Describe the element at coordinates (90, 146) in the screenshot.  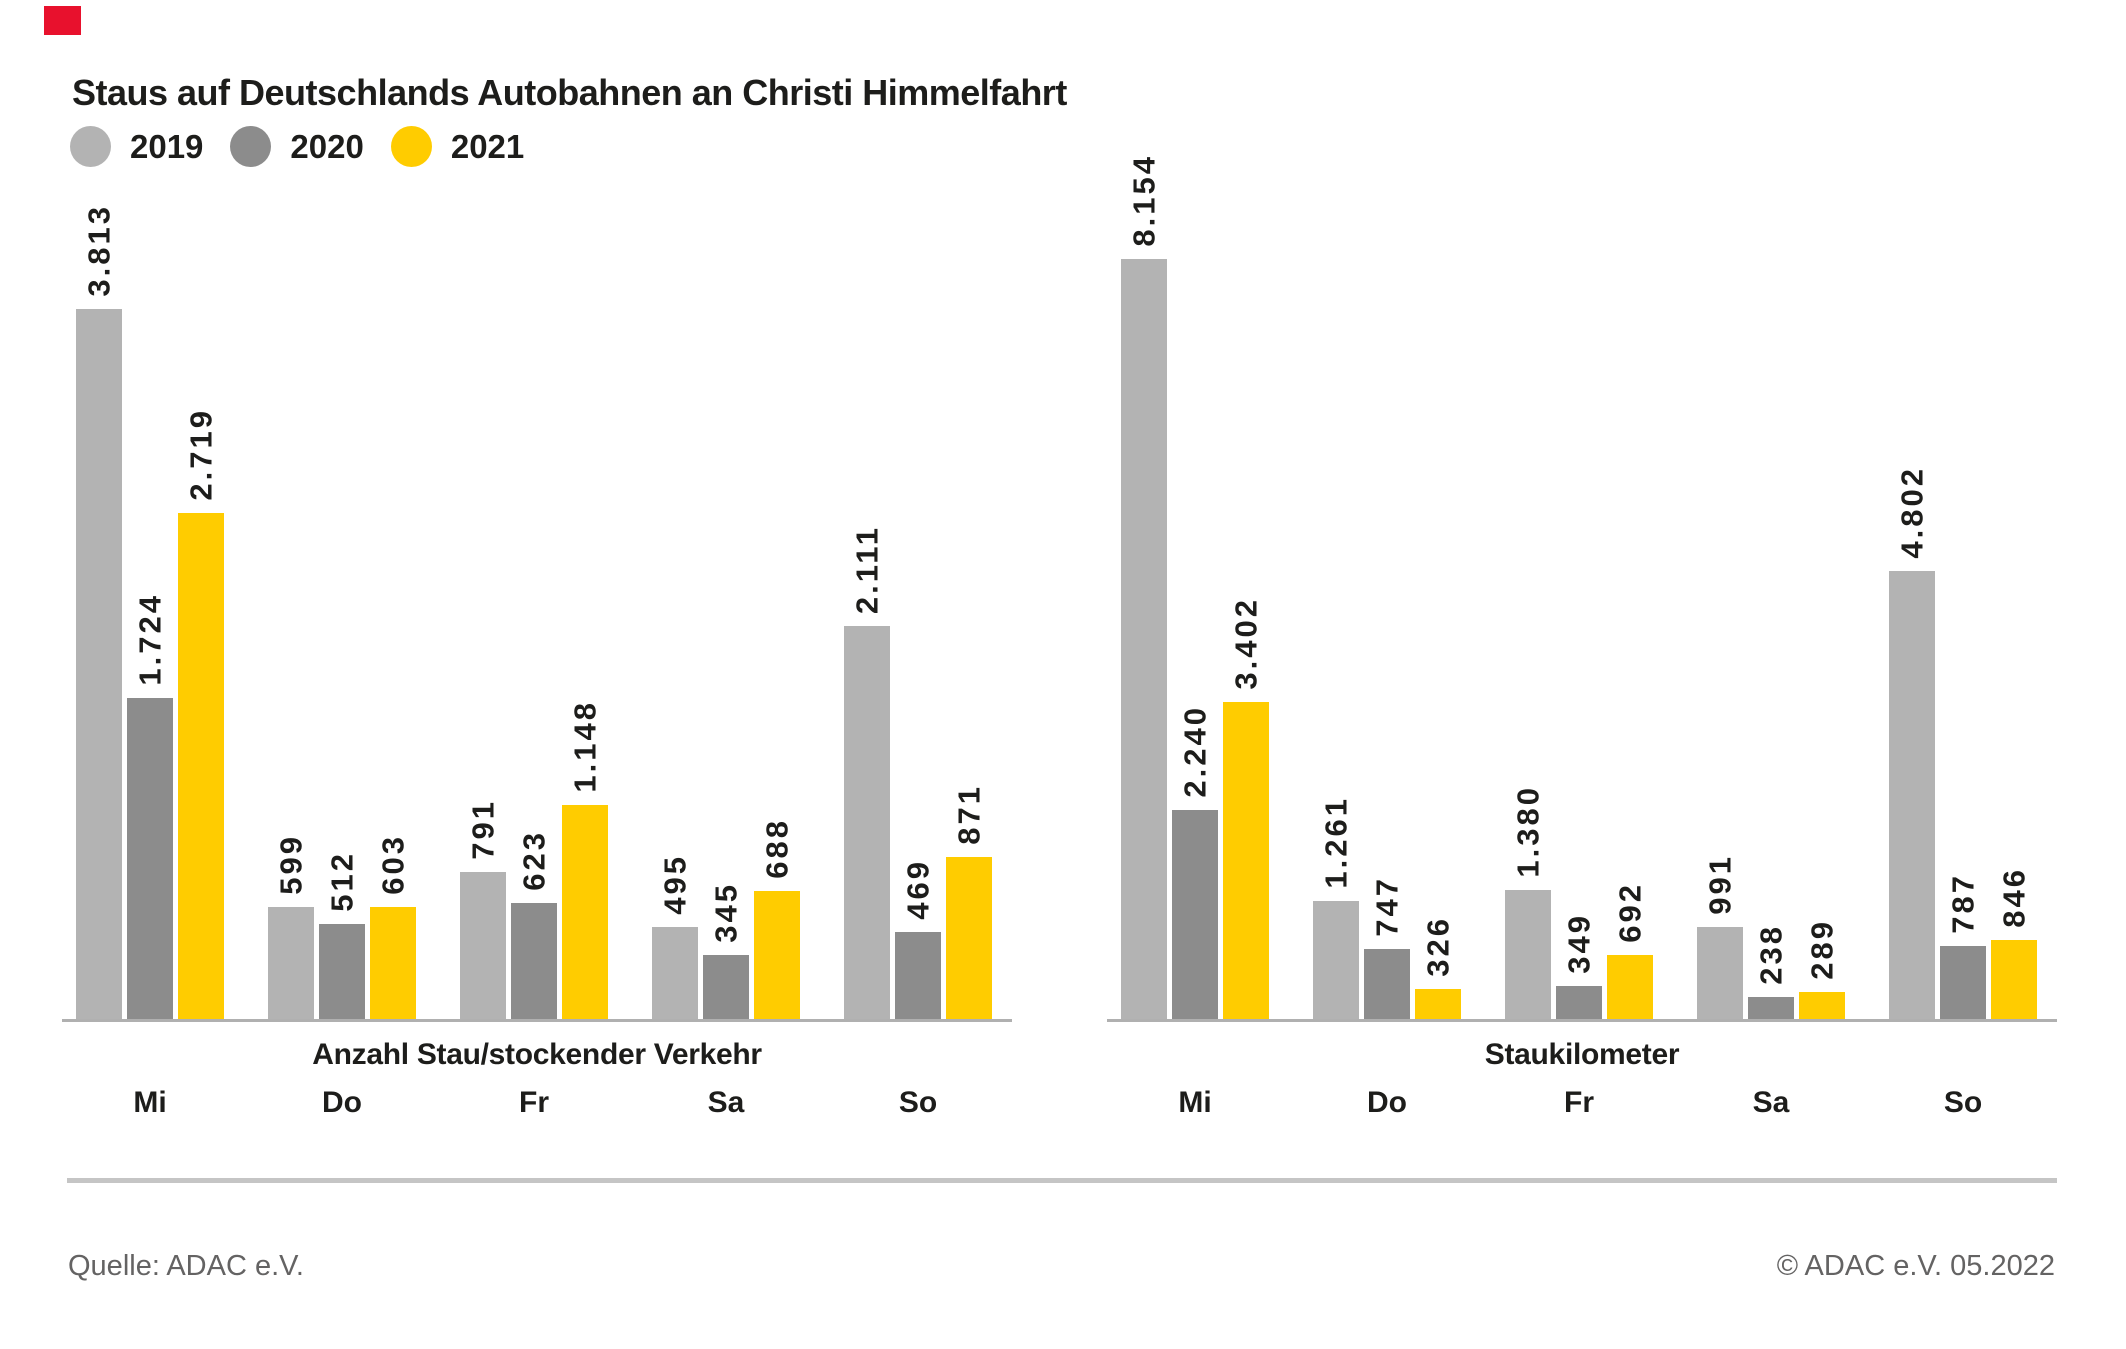
I see `legend-swatch-2019-icon` at that location.